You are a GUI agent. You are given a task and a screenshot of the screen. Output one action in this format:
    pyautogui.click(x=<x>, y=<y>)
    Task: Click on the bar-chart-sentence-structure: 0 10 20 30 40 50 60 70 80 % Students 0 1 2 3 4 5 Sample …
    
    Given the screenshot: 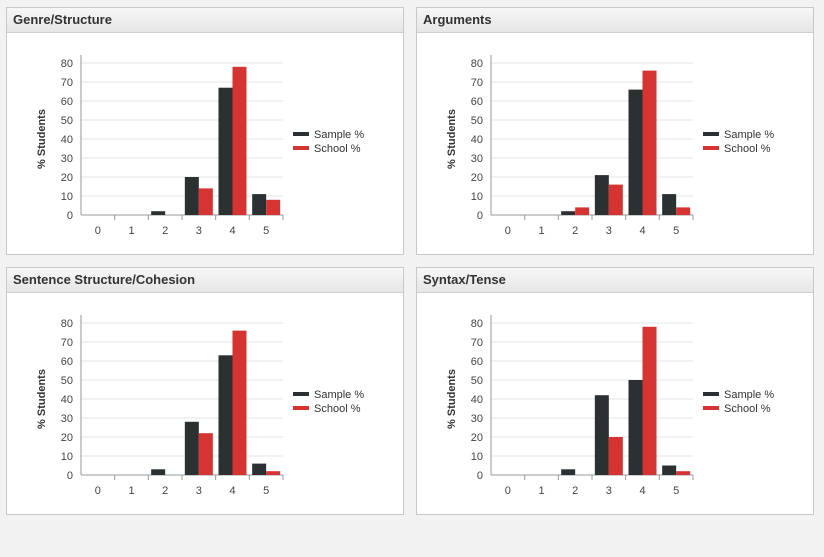 What is the action you would take?
    pyautogui.click(x=200, y=406)
    